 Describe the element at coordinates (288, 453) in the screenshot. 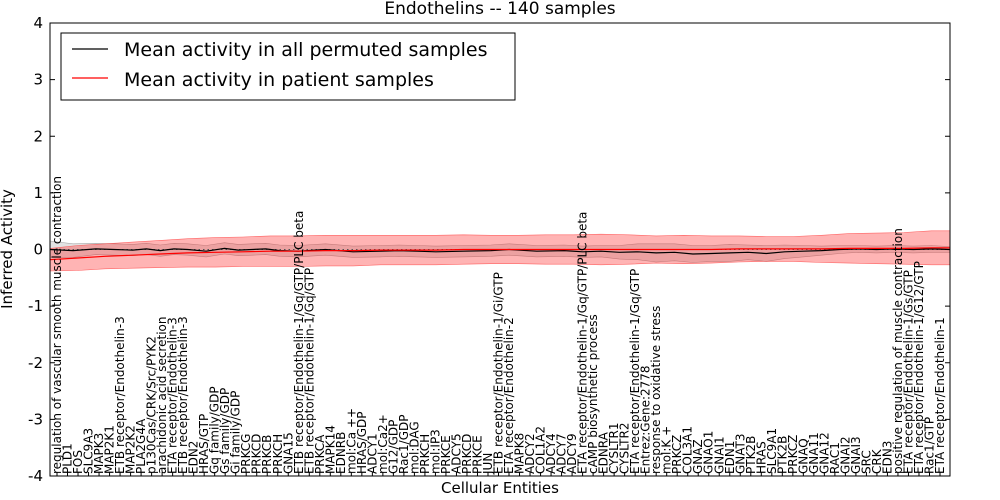

I see `x-tick-label: GNA15` at that location.